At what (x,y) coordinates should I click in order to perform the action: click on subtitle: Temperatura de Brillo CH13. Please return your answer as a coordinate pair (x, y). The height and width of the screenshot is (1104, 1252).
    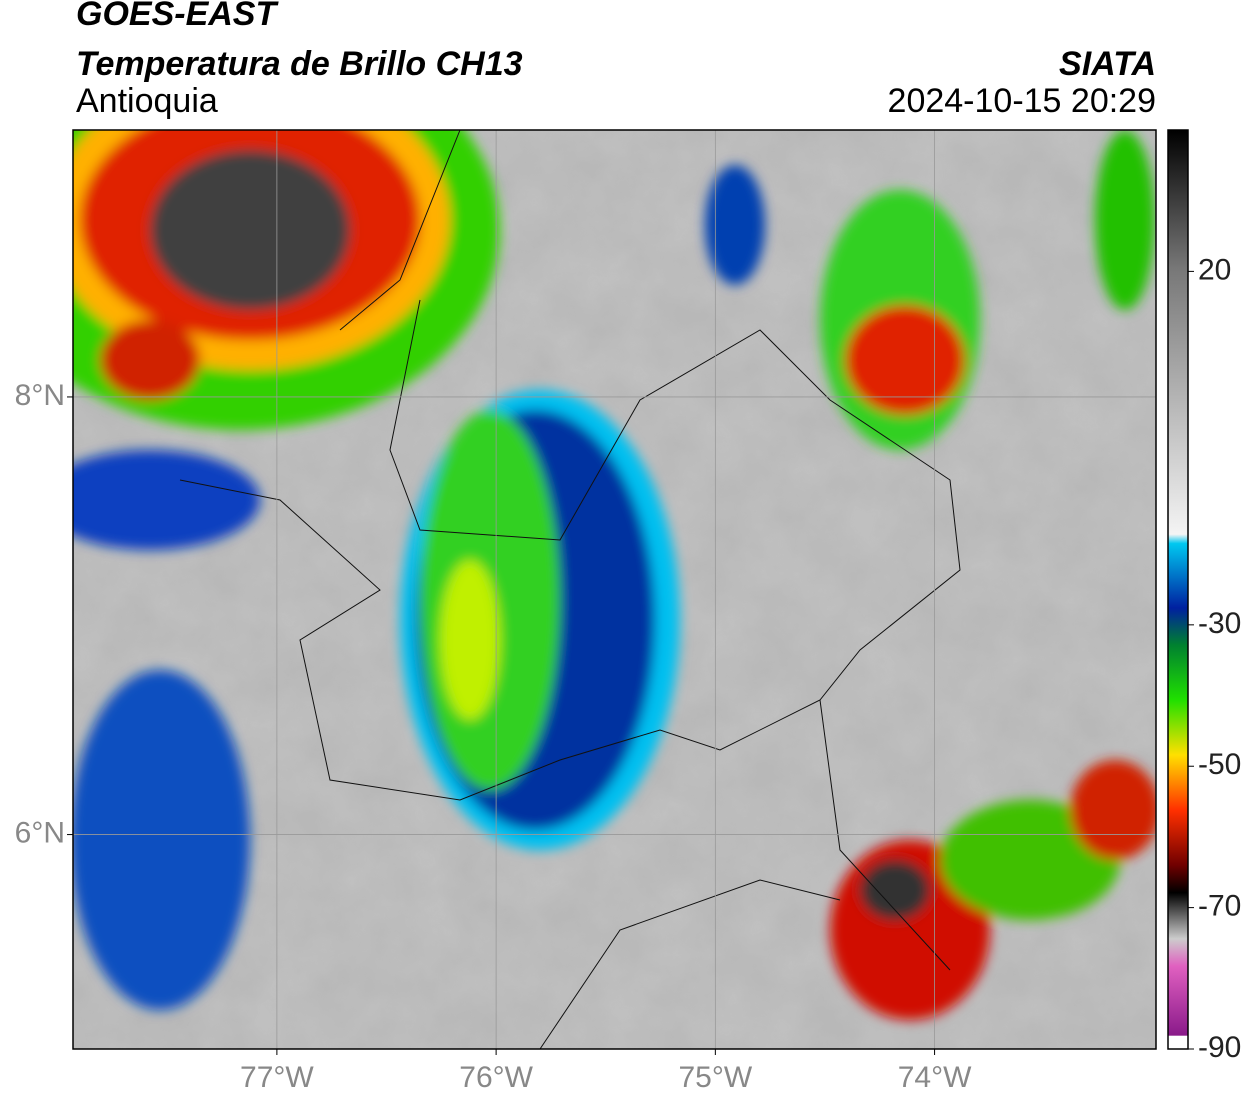
    Looking at the image, I should click on (299, 64).